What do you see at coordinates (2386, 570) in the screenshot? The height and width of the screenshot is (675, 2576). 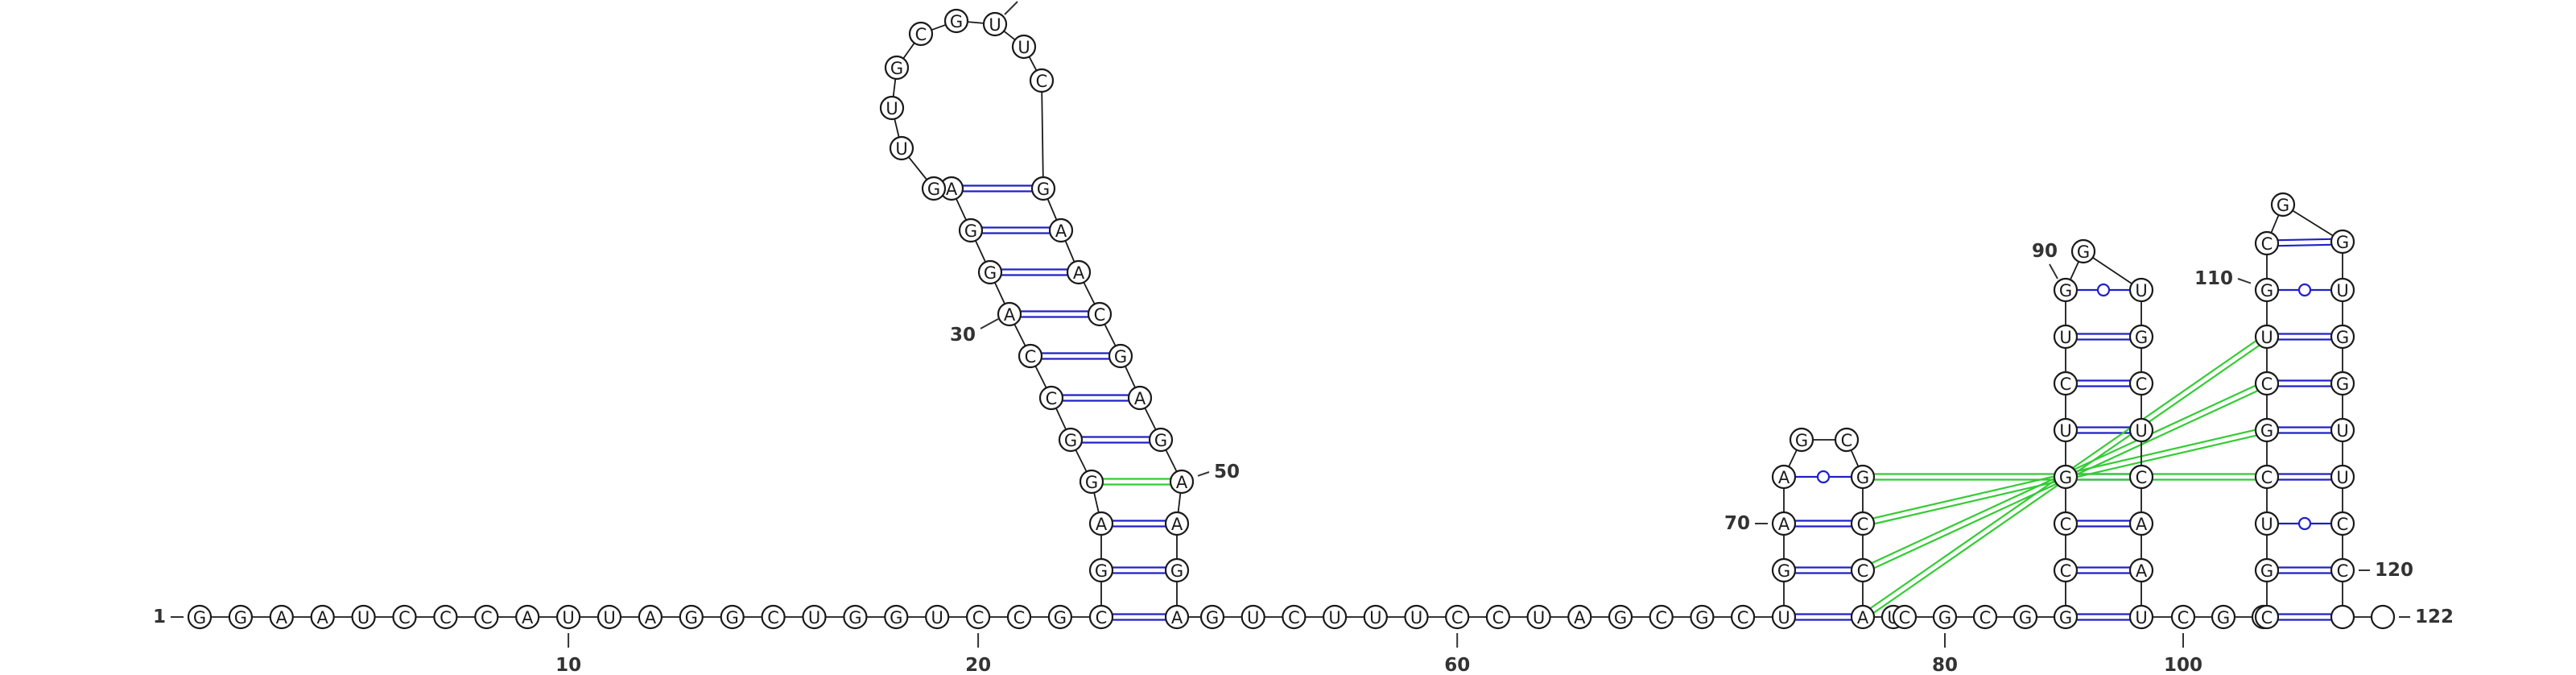 I see `position-label-120: 120` at bounding box center [2386, 570].